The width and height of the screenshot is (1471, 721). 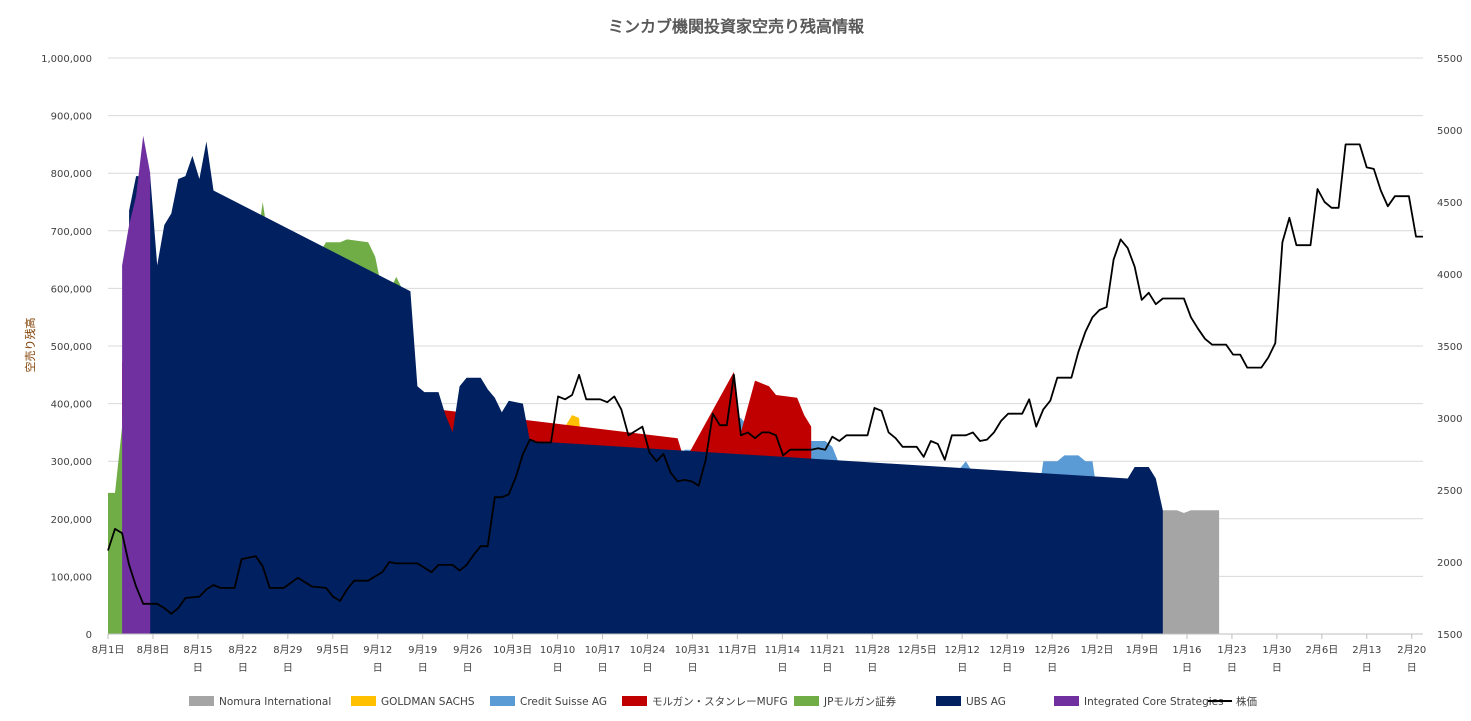 What do you see at coordinates (602, 659) in the screenshot?
I see `x-tick-label: 10月17 日` at bounding box center [602, 659].